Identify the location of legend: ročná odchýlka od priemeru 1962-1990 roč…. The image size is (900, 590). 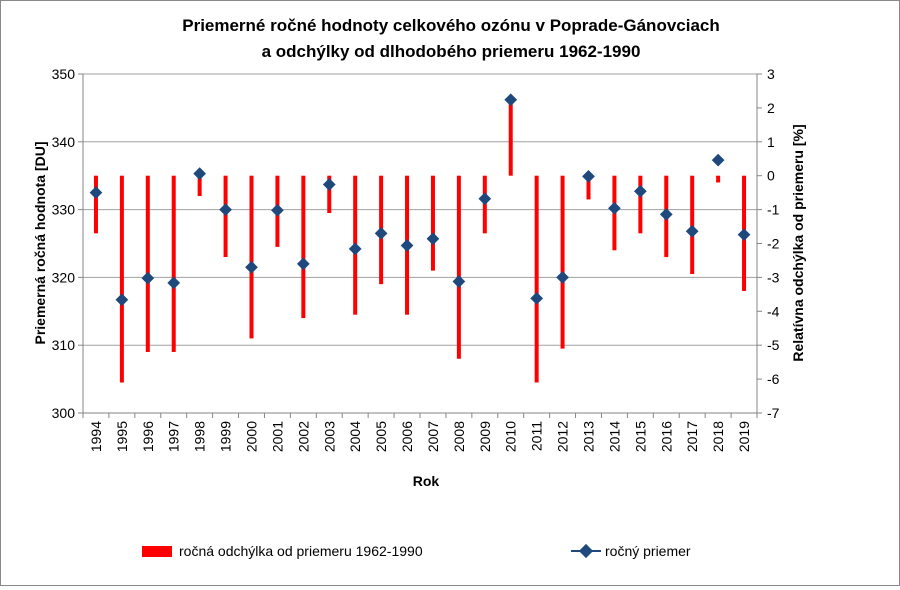
(416, 551).